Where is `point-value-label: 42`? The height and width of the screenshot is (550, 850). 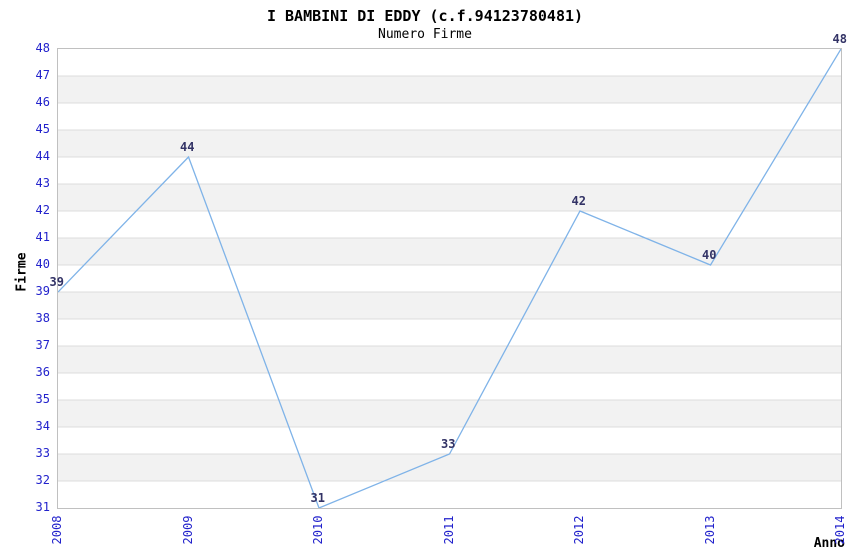
point-value-label: 42 is located at coordinates (578, 201).